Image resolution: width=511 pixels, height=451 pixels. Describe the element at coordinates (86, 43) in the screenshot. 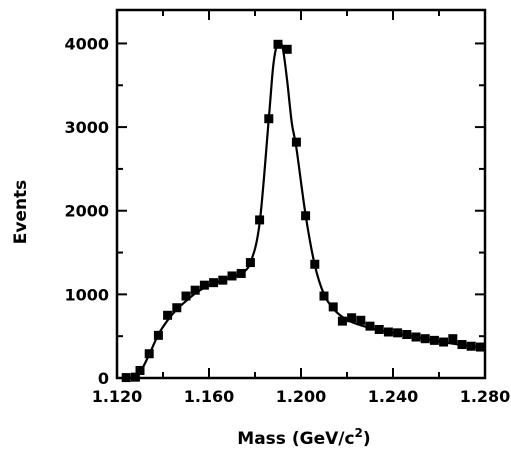

I see `y-tick-label: 4000` at that location.